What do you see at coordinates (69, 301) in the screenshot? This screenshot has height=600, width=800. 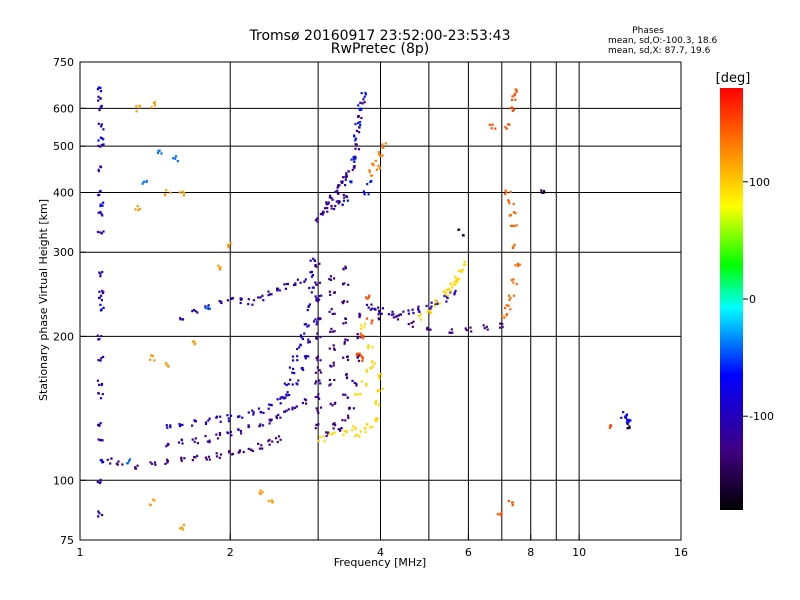 I see `y-axis-ticks: 75 100 200 300 400 500 600 750` at bounding box center [69, 301].